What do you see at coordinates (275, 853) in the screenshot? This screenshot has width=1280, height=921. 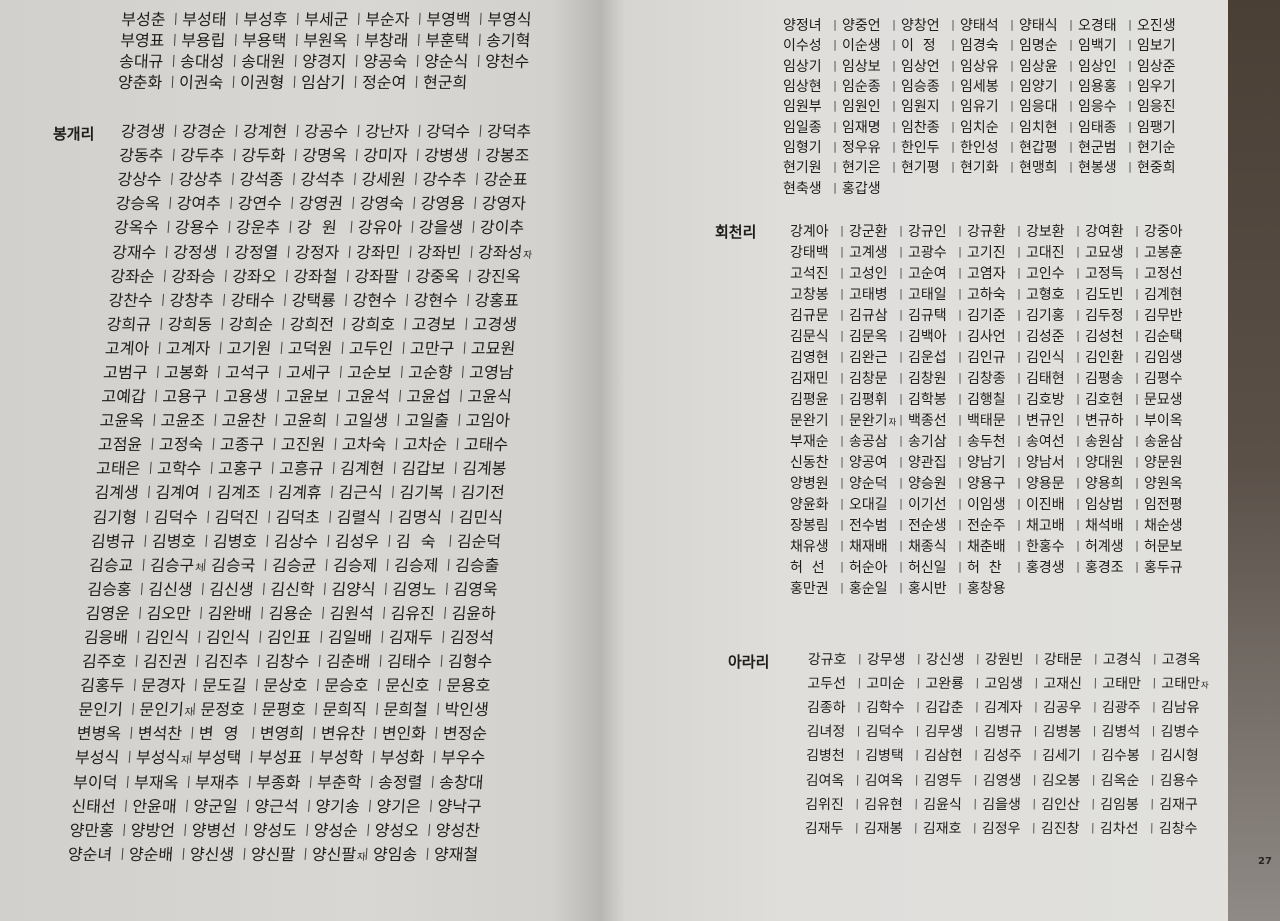 I see `name-row: 양순녀 | 양순배 | 양신생 | 양신팔 | 양신팔자 | 양임송 | 양재철` at bounding box center [275, 853].